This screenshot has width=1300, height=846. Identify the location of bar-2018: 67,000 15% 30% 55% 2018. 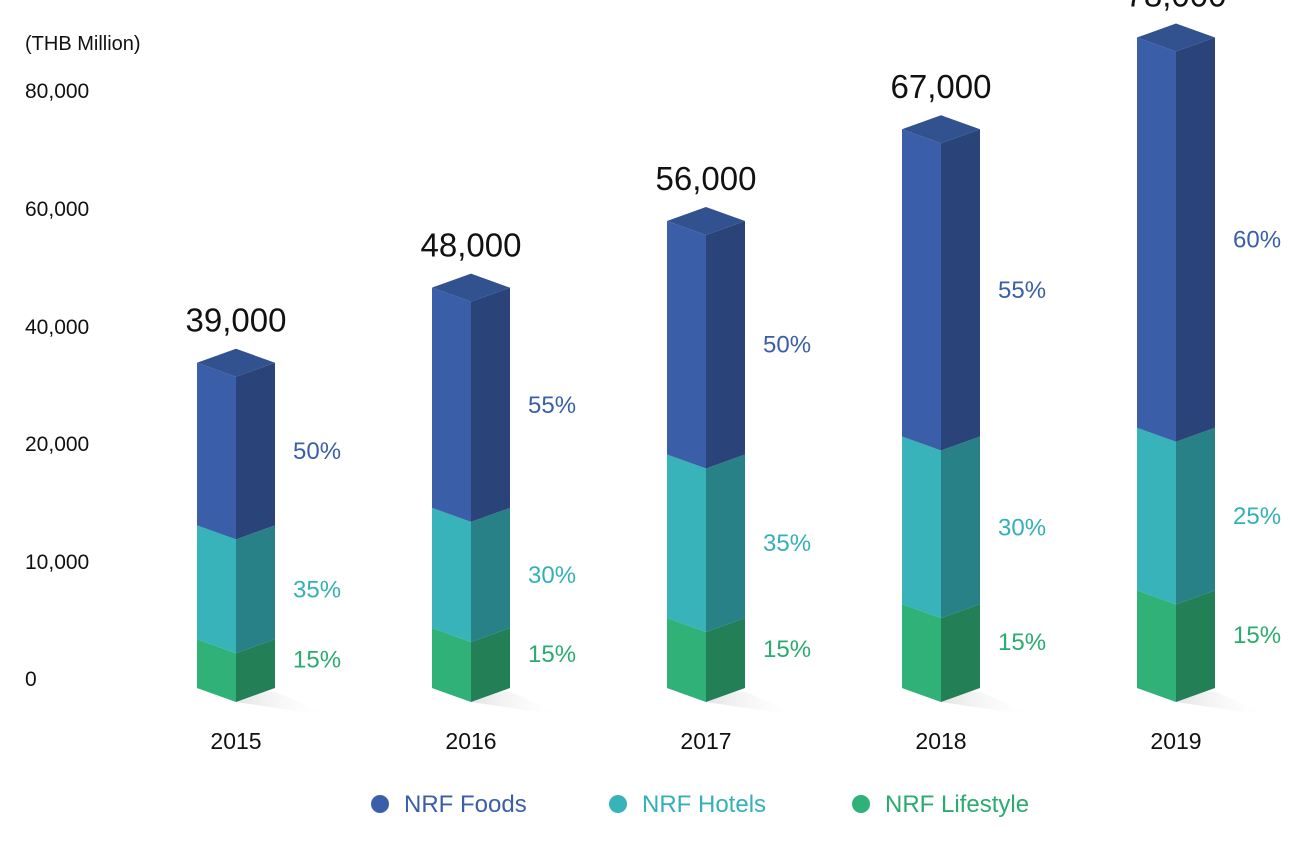
(969, 411).